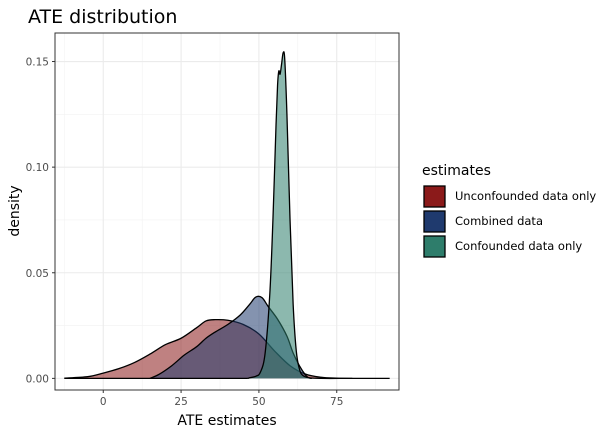 This screenshot has height=436, width=599. I want to click on y-tick-label: 0.10, so click(37, 168).